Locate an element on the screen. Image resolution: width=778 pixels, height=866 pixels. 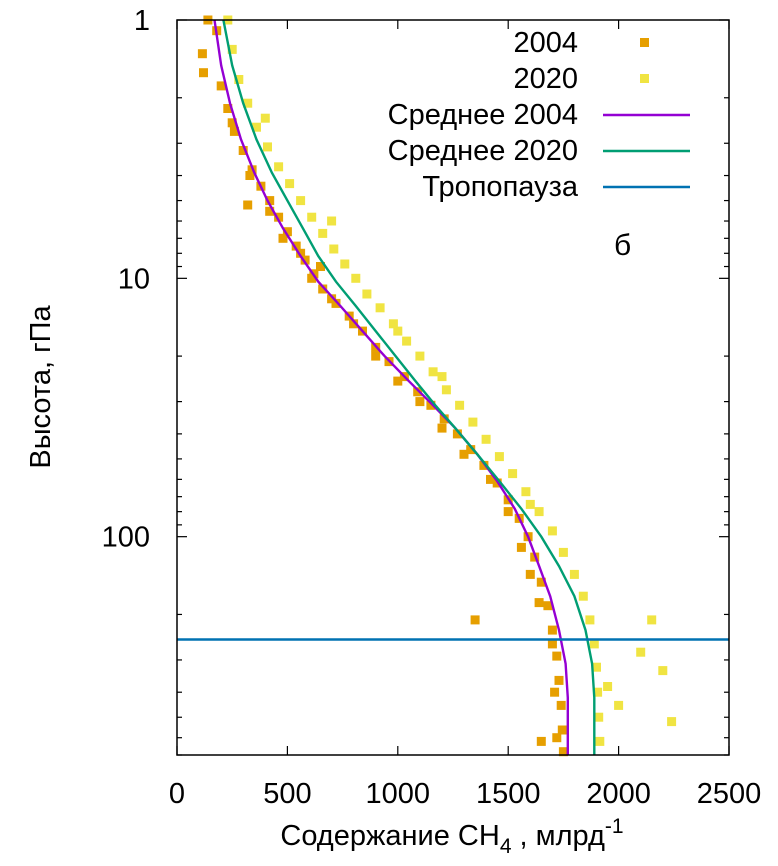
x-axis-label-mid: , млрд is located at coordinates (558, 836).